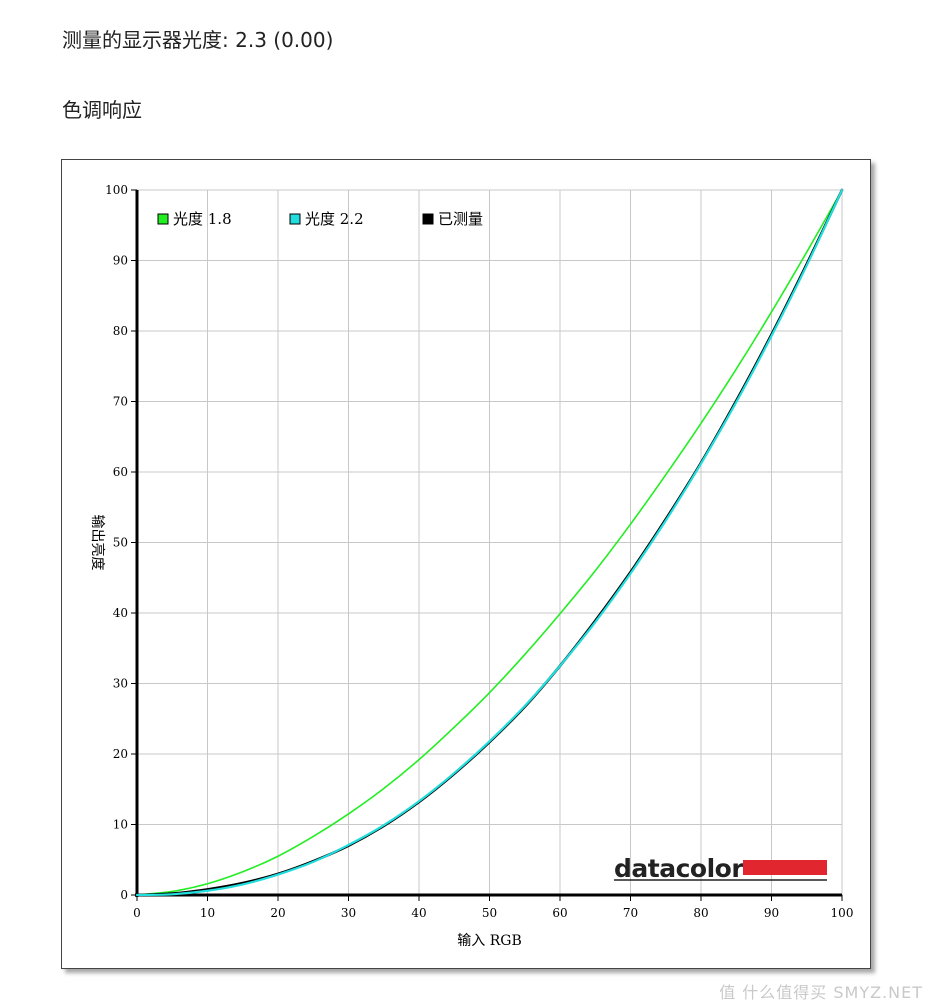  What do you see at coordinates (145, 40) in the screenshot?
I see `gamma-label: 测量的显示器光度:` at bounding box center [145, 40].